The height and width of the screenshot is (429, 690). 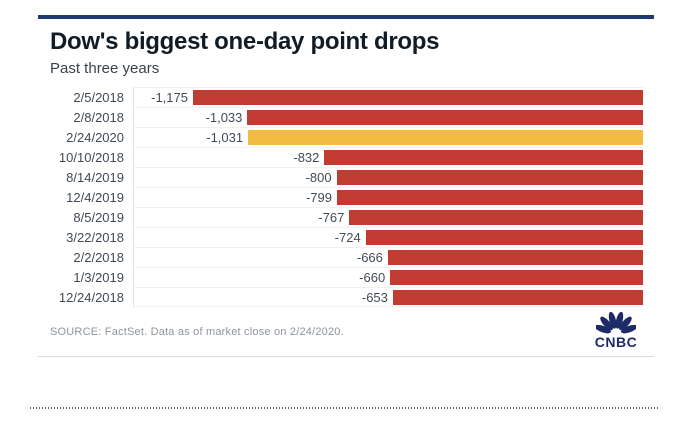 I want to click on chart-row: 12/24/2018 -653, so click(x=346, y=297).